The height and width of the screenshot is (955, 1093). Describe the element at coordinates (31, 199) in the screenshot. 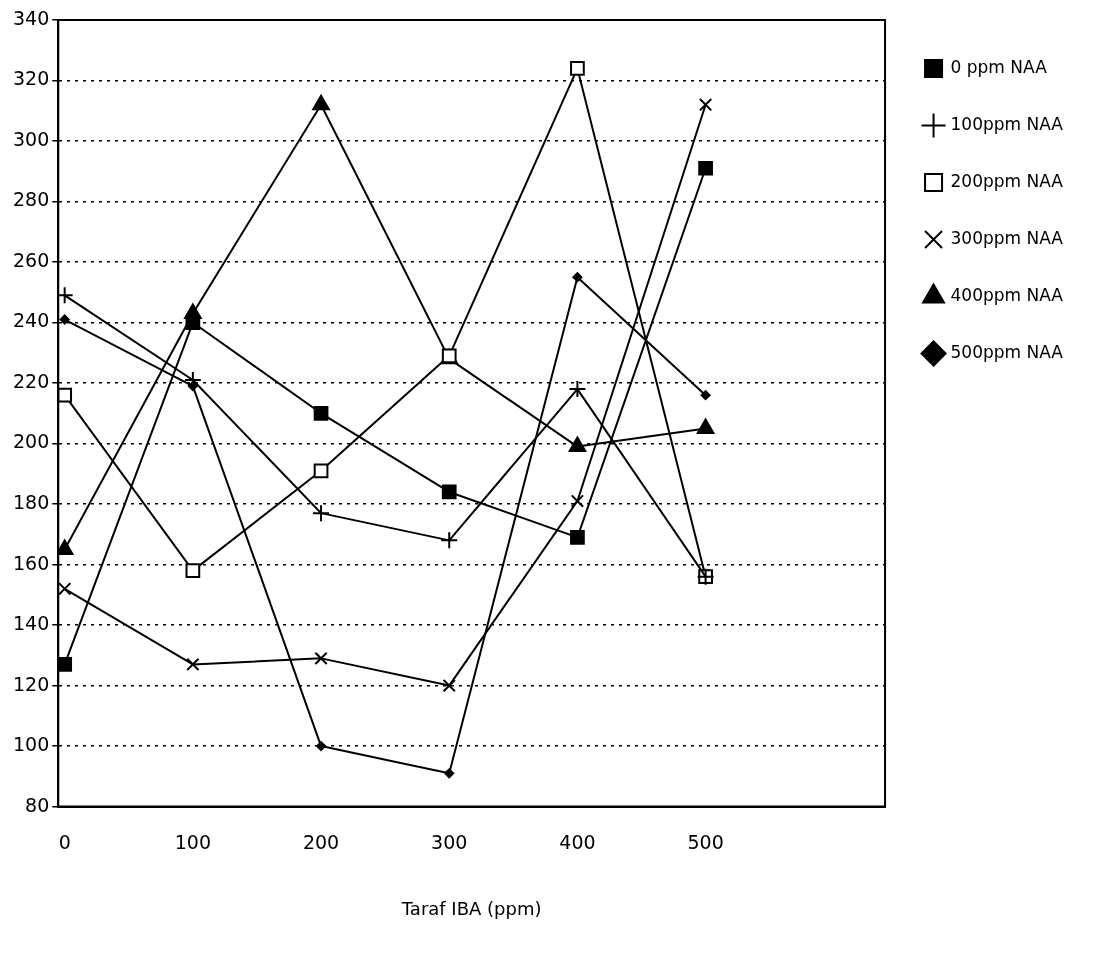

I see `y-tick-label: 280` at that location.